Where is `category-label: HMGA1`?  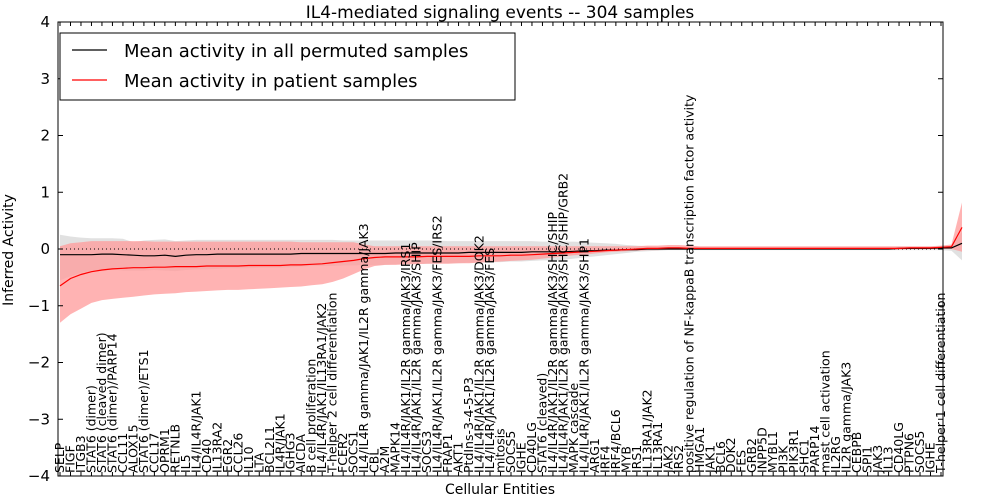 category-label: HMGA1 is located at coordinates (699, 450).